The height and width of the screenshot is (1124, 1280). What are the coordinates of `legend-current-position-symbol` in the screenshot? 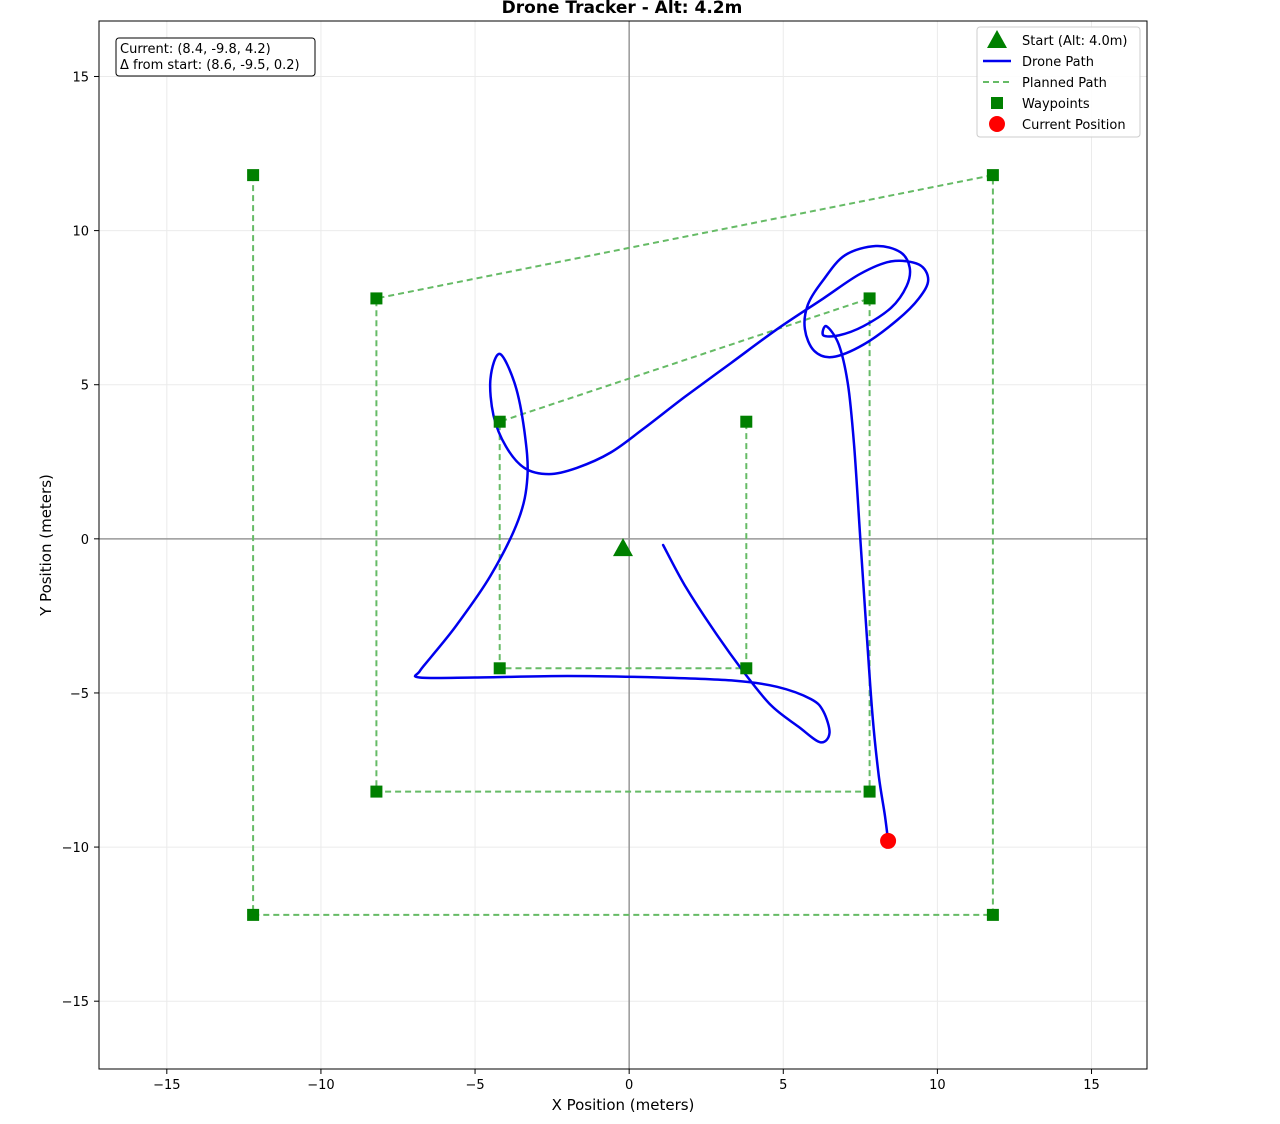 It's located at (997, 124).